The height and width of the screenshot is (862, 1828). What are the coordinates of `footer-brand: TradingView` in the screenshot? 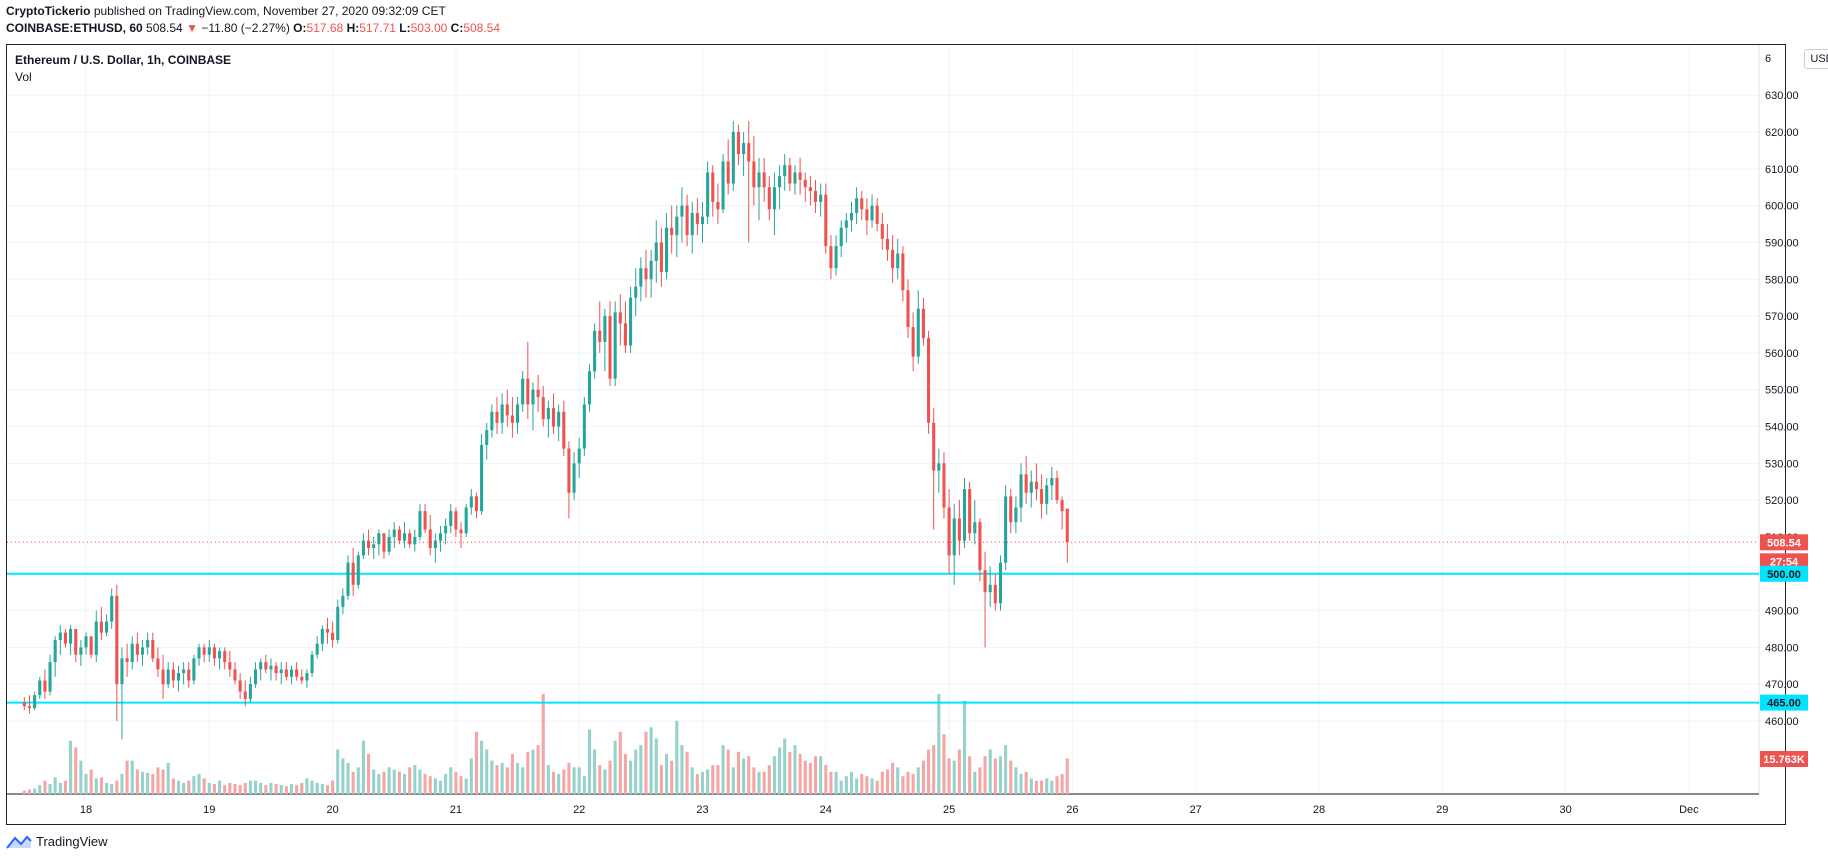 It's located at (57, 841).